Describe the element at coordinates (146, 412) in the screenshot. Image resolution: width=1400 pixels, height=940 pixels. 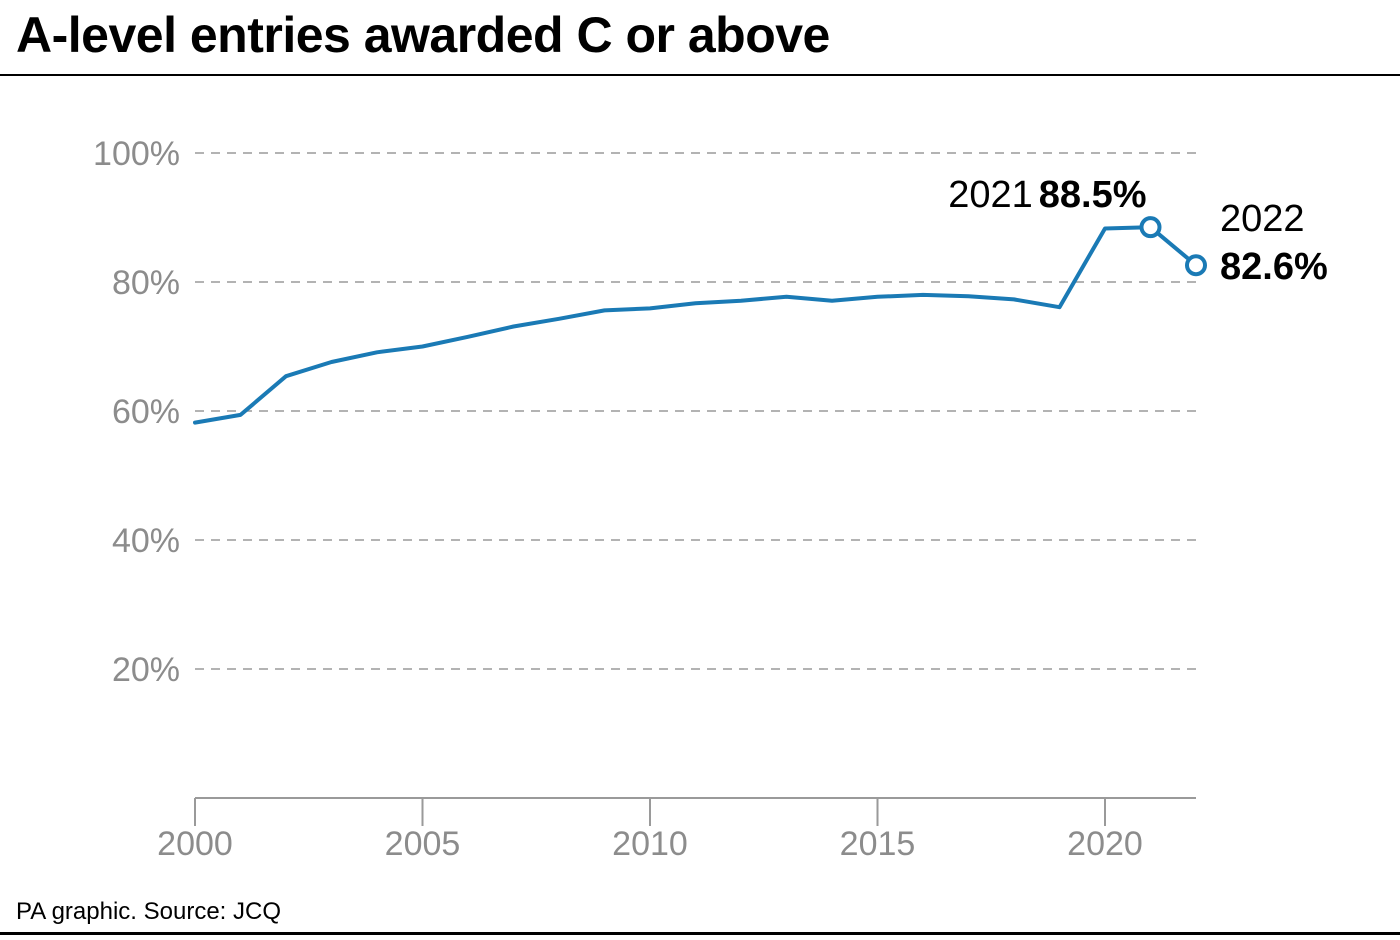
I see `y-tick-label: 60%` at that location.